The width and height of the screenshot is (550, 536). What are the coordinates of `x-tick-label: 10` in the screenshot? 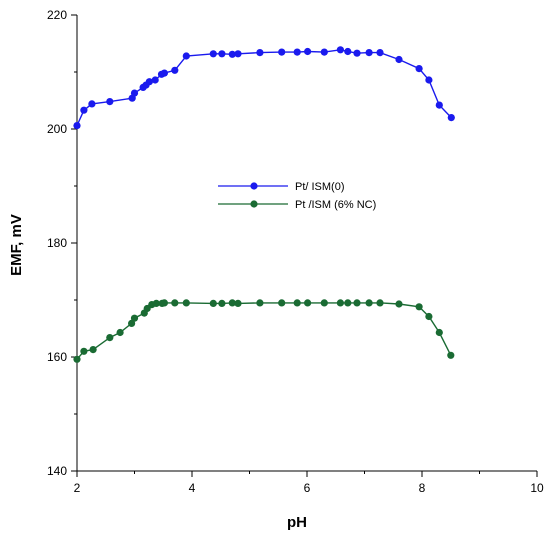 It's located at (537, 488).